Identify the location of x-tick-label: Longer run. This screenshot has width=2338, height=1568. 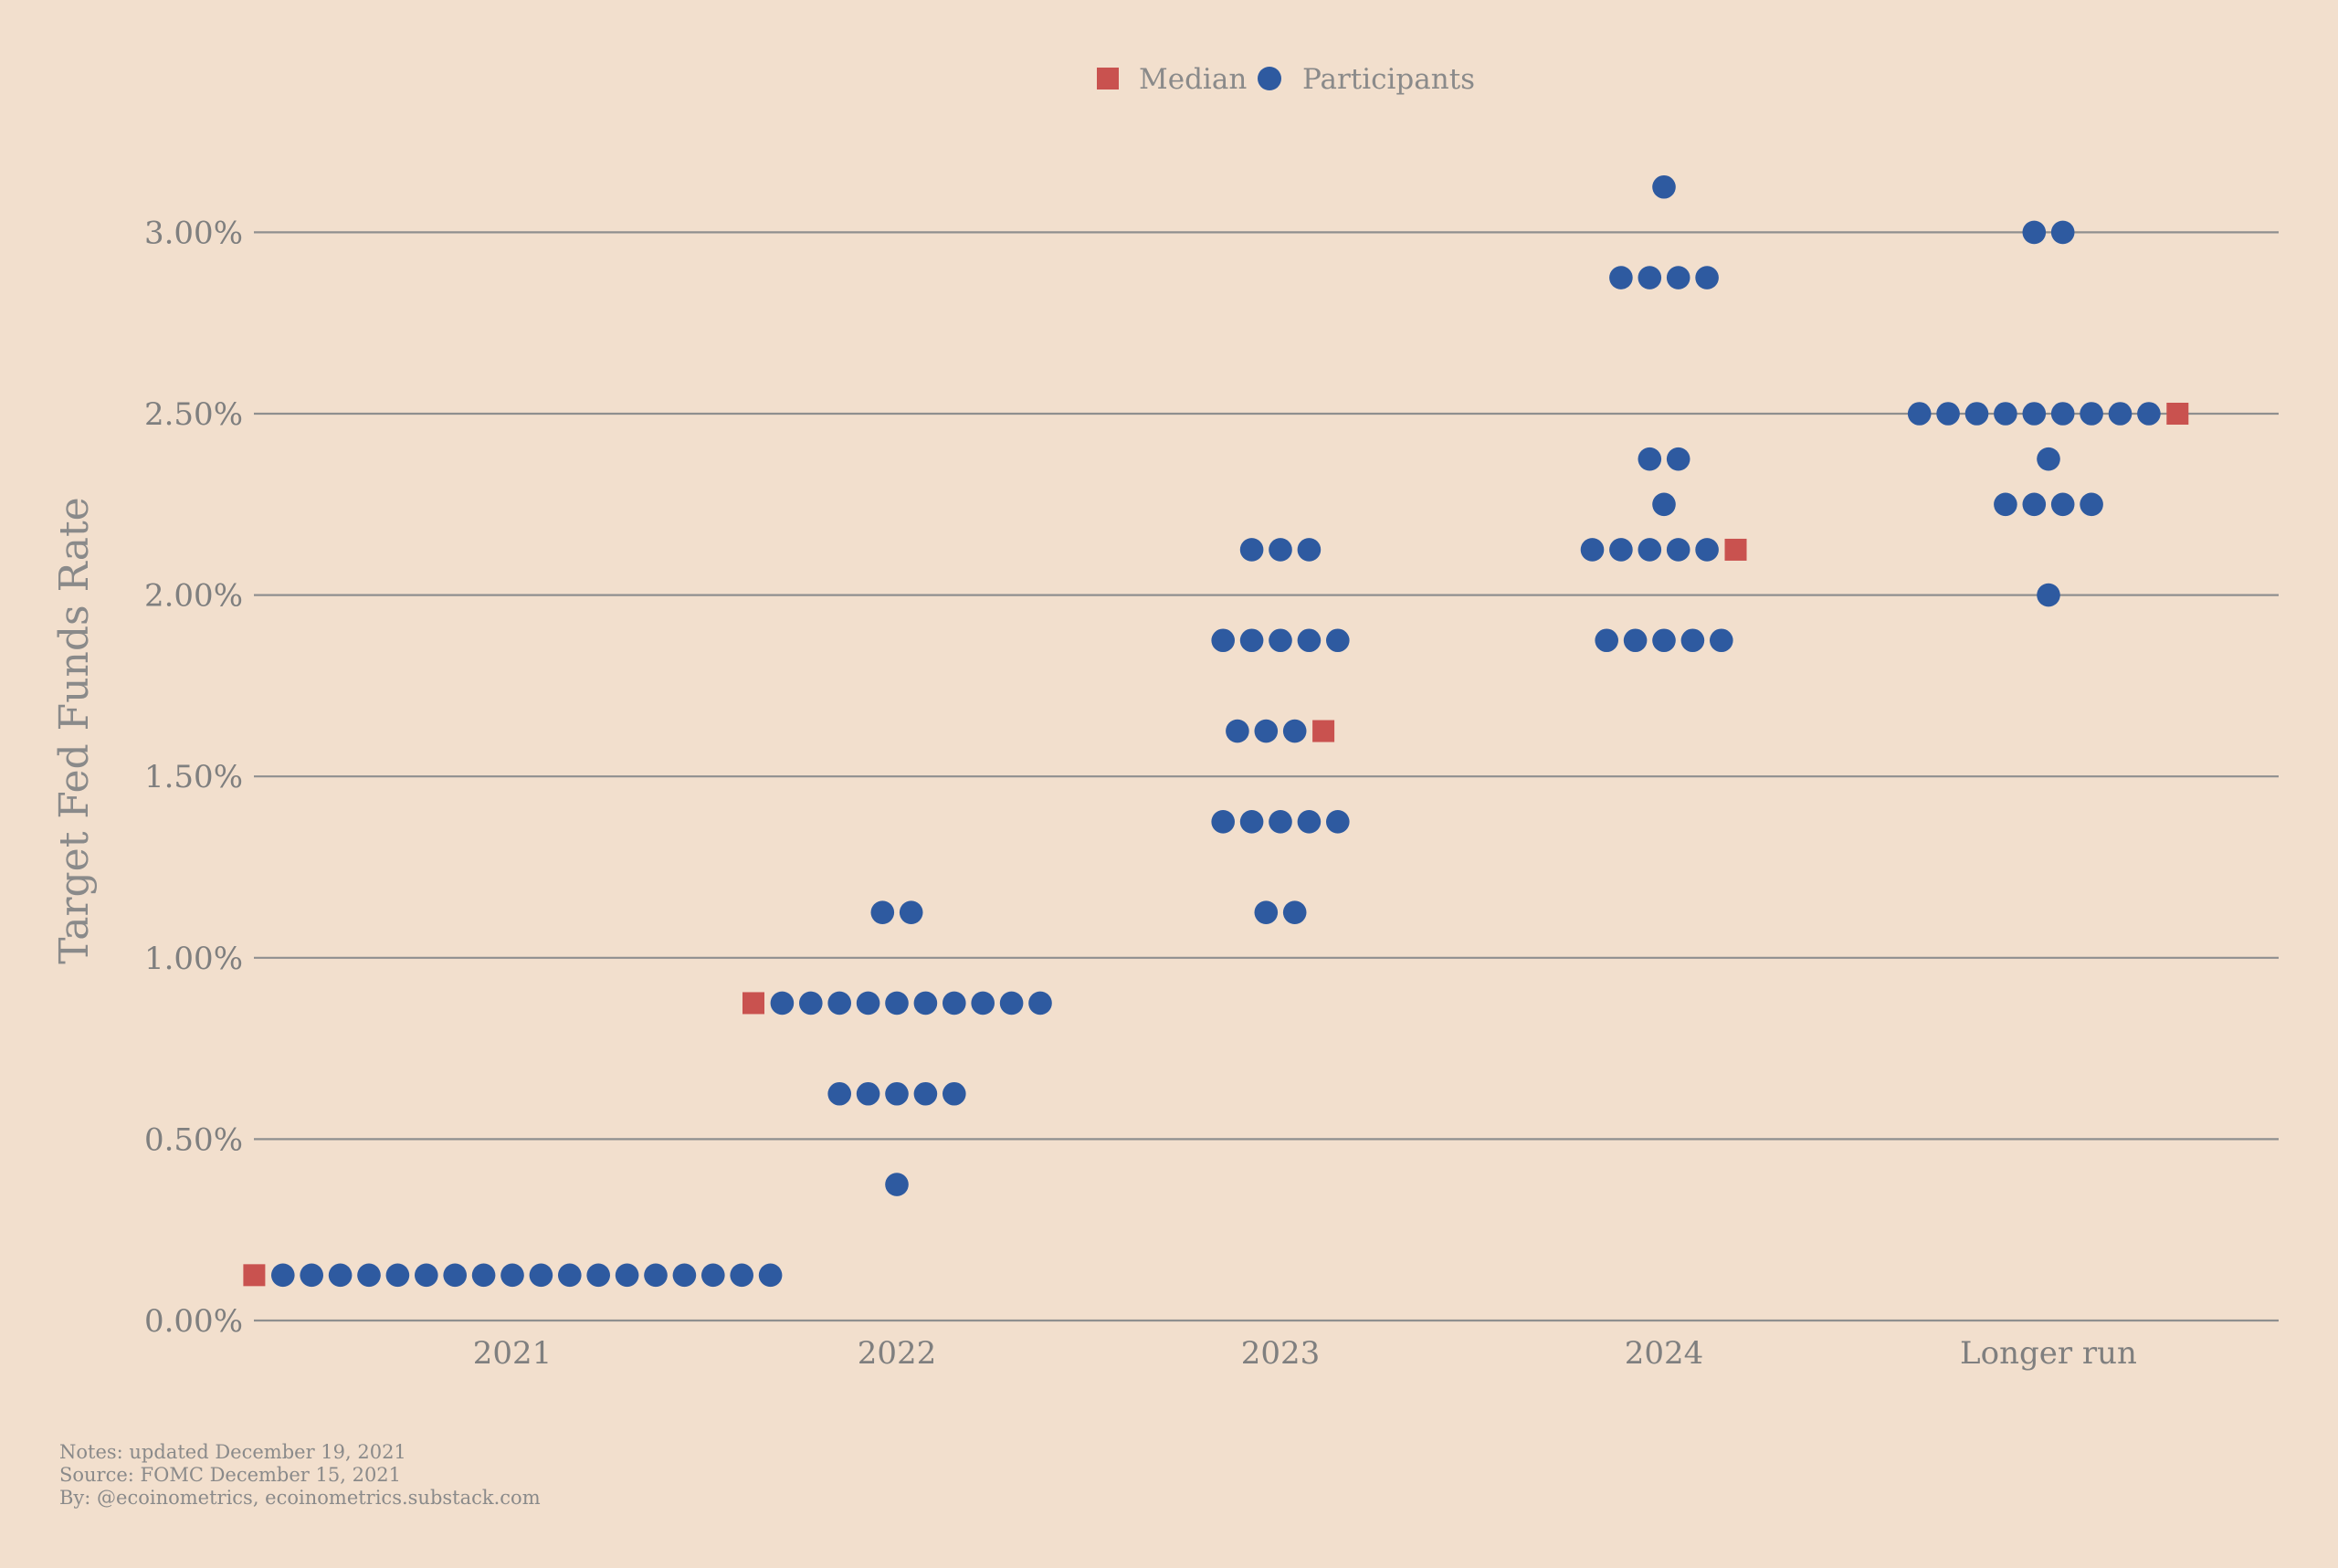
(2048, 1353).